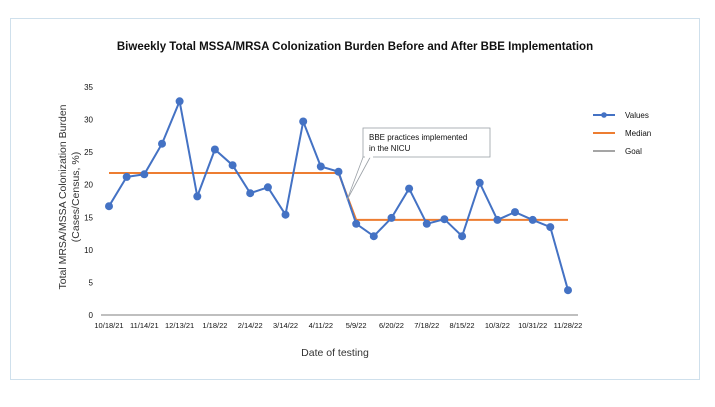  I want to click on y-tick-label: 15, so click(88, 217).